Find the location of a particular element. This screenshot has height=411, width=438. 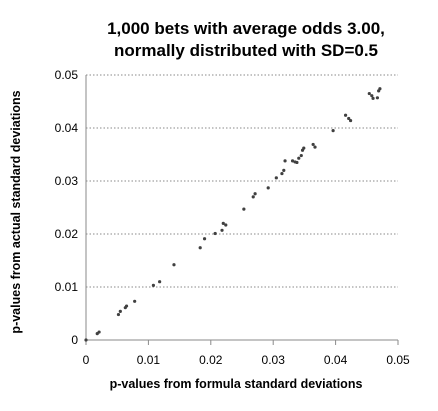

x-tick-label: 0 is located at coordinates (86, 360).